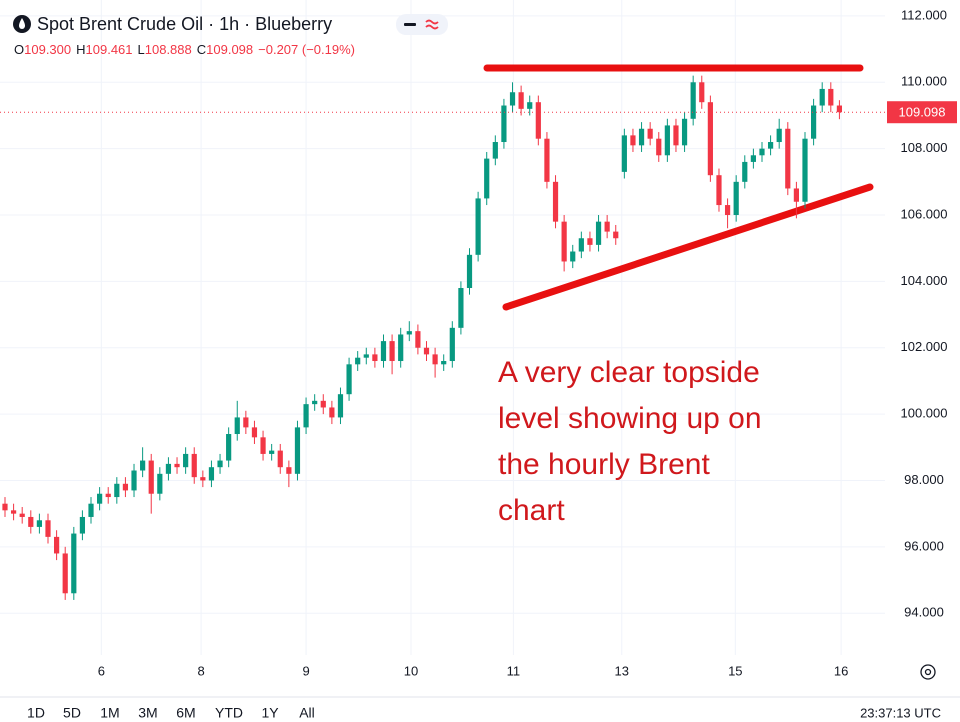 The height and width of the screenshot is (722, 960). Describe the element at coordinates (36, 713) in the screenshot. I see `period-button: 1D` at that location.